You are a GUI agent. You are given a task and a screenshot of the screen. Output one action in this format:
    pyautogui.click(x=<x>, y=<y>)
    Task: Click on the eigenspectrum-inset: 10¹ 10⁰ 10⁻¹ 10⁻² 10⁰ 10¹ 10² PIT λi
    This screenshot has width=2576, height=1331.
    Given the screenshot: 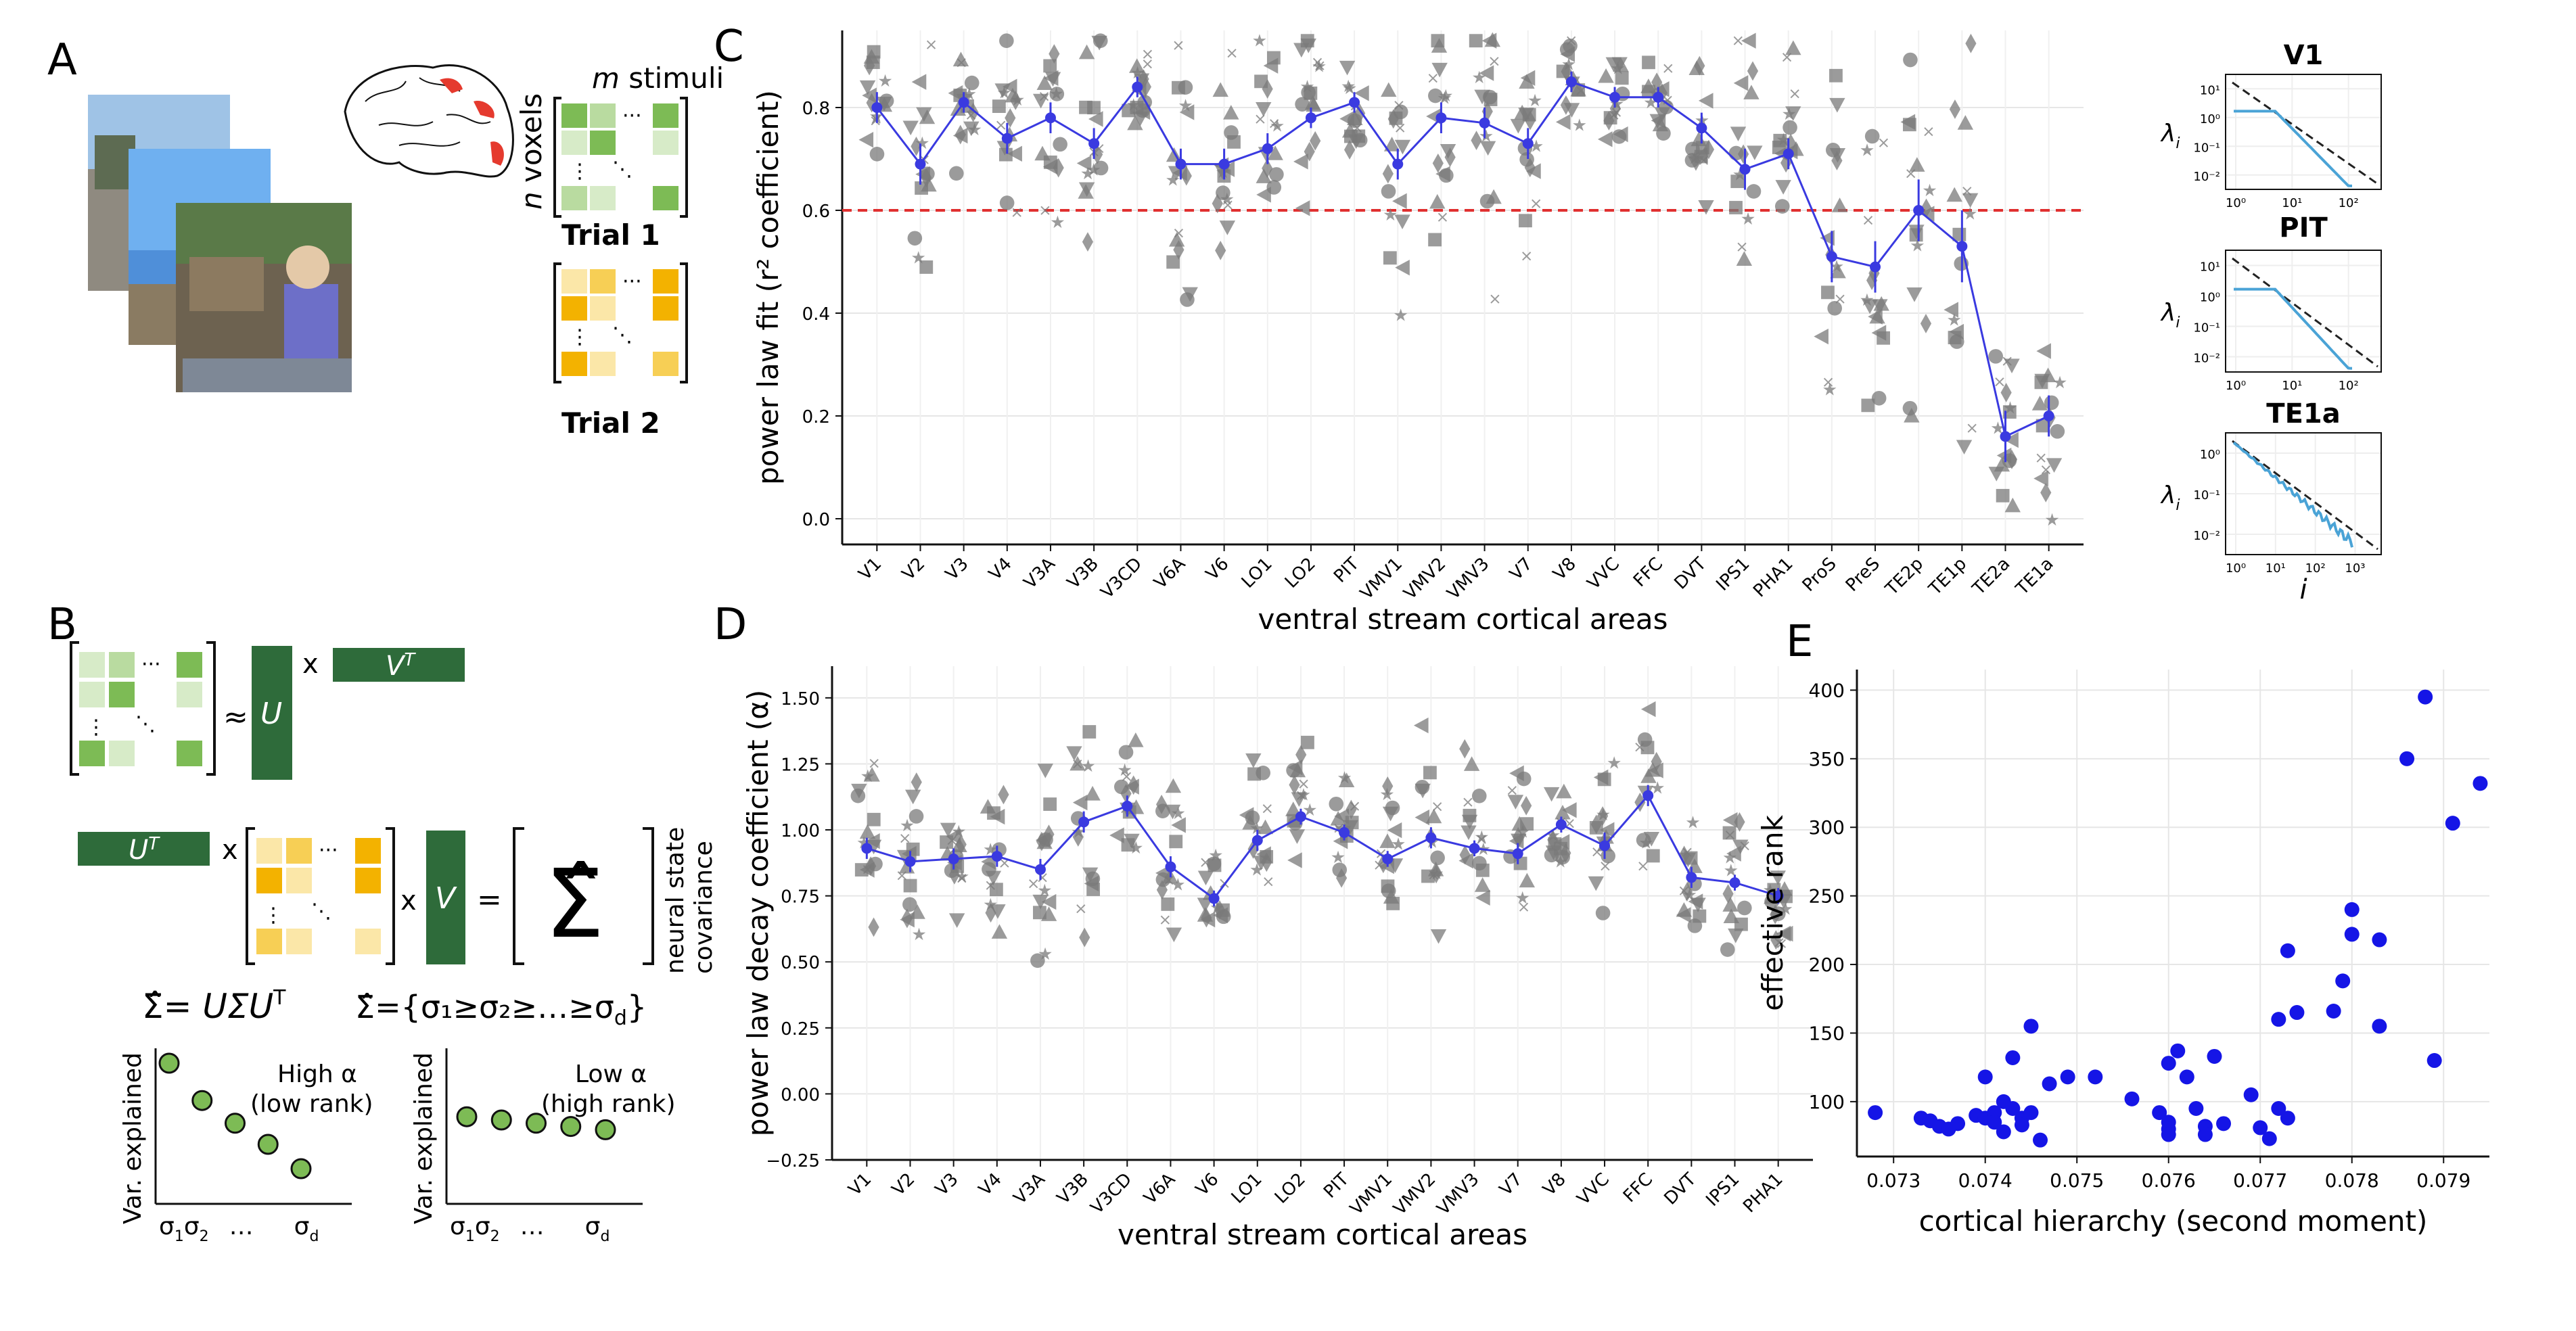 What is the action you would take?
    pyautogui.click(x=2271, y=302)
    